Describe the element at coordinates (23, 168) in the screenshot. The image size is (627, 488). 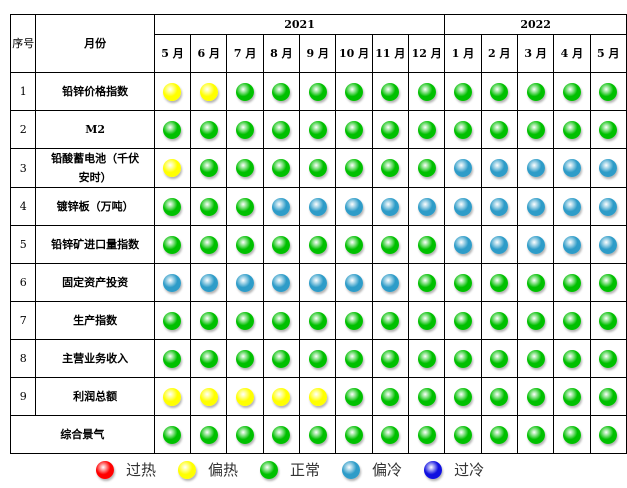
I see `row-seq: 3` at that location.